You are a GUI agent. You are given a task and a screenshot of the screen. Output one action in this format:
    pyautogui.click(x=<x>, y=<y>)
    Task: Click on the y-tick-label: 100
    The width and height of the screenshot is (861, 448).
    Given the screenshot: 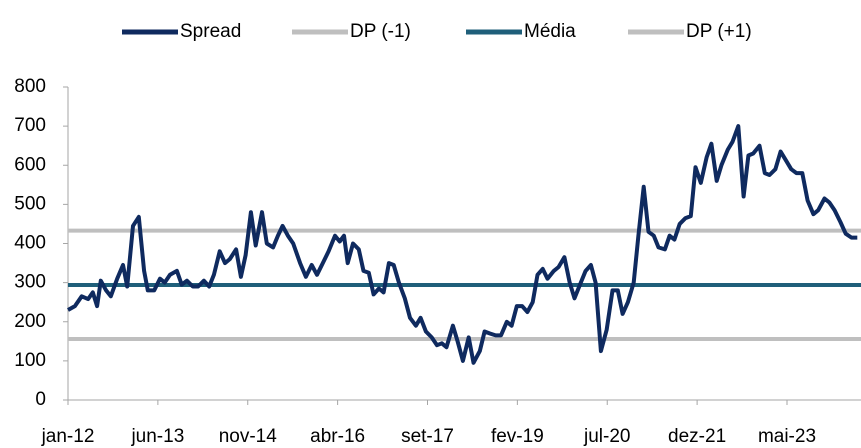 What is the action you would take?
    pyautogui.click(x=30, y=360)
    